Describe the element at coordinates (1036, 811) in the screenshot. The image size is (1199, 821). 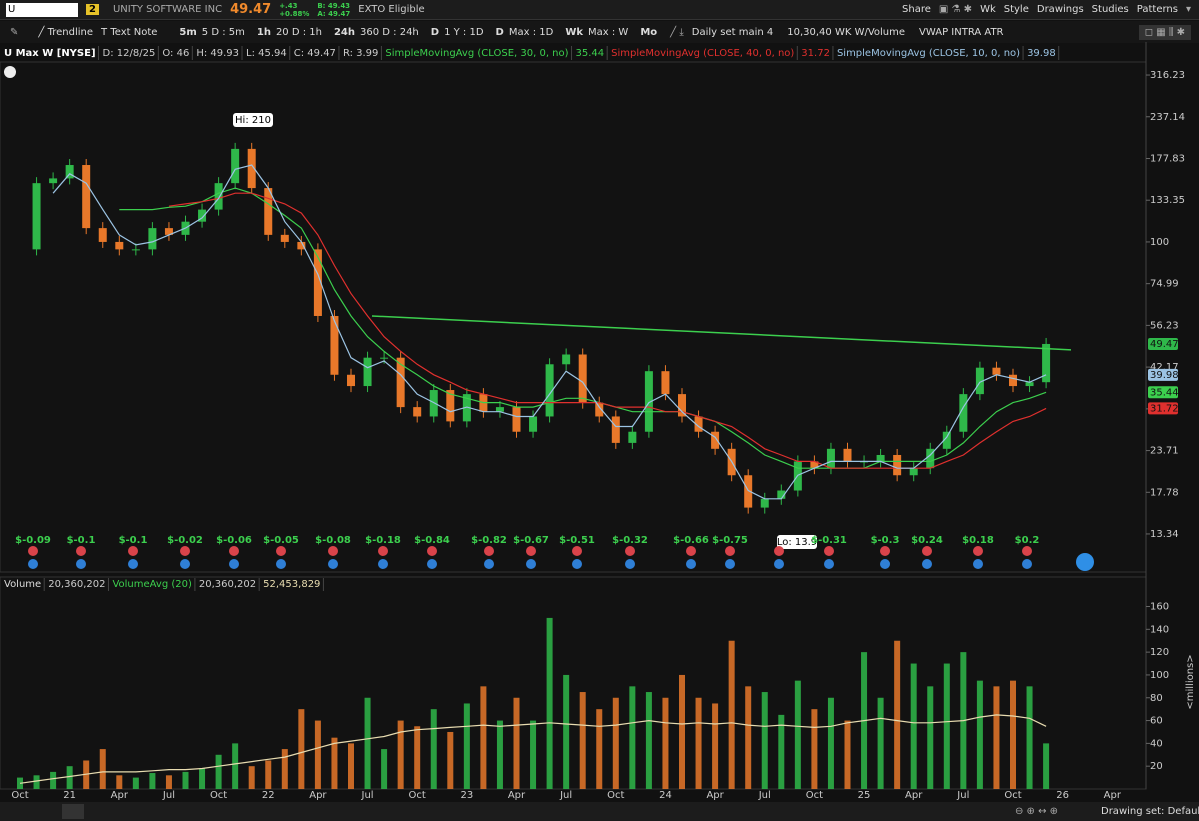
I see `zoom-controls: ⊖ ⊕ ↔ ⊕` at that location.